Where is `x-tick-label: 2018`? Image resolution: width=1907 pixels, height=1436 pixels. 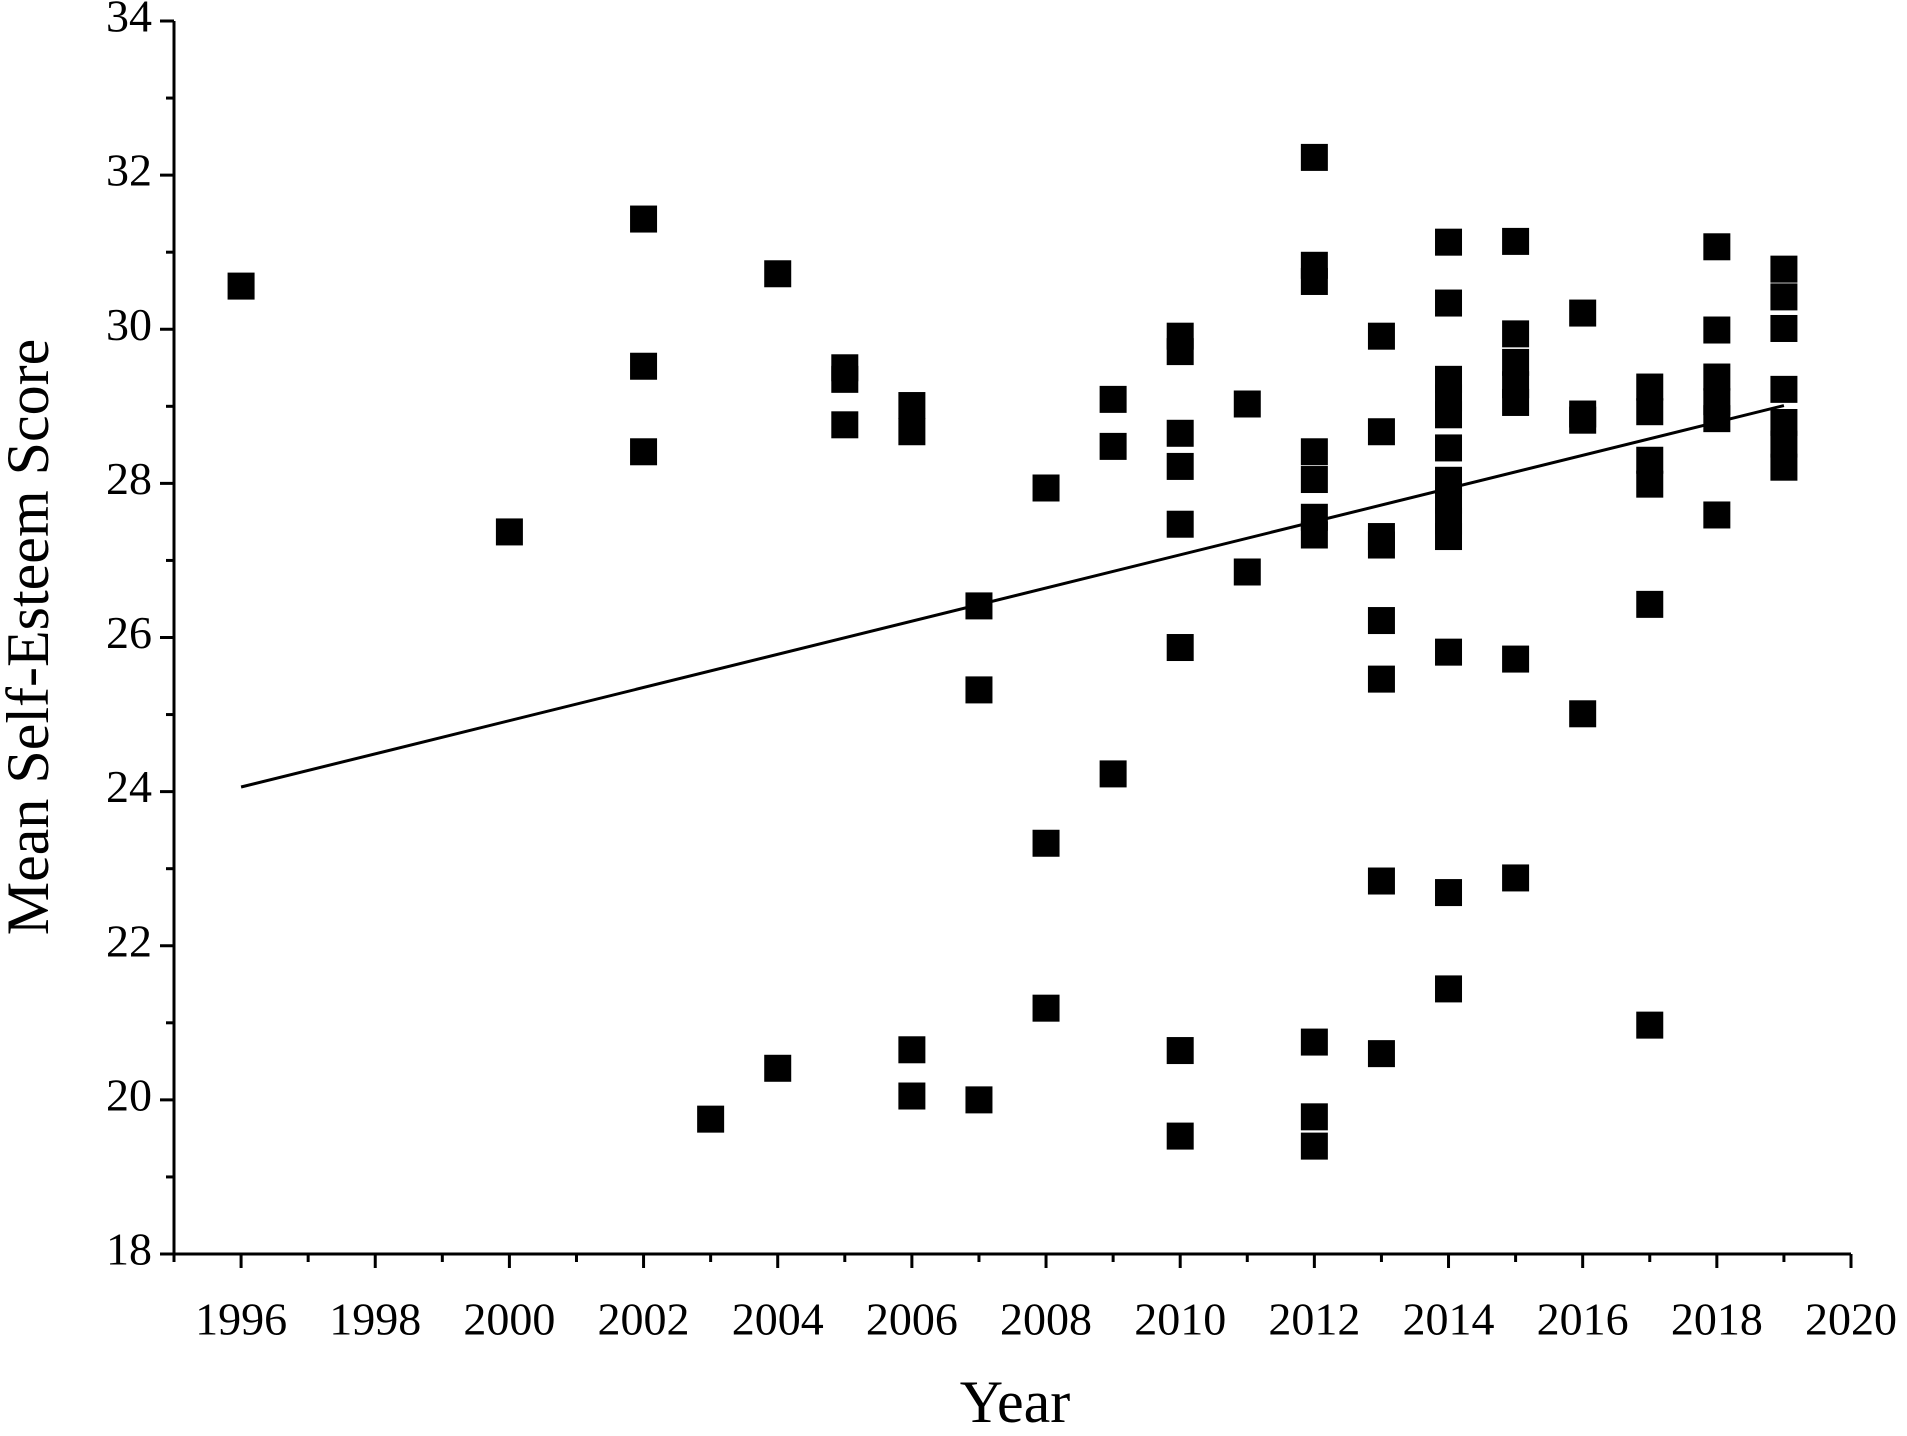 x-tick-label: 2018 is located at coordinates (1717, 1319).